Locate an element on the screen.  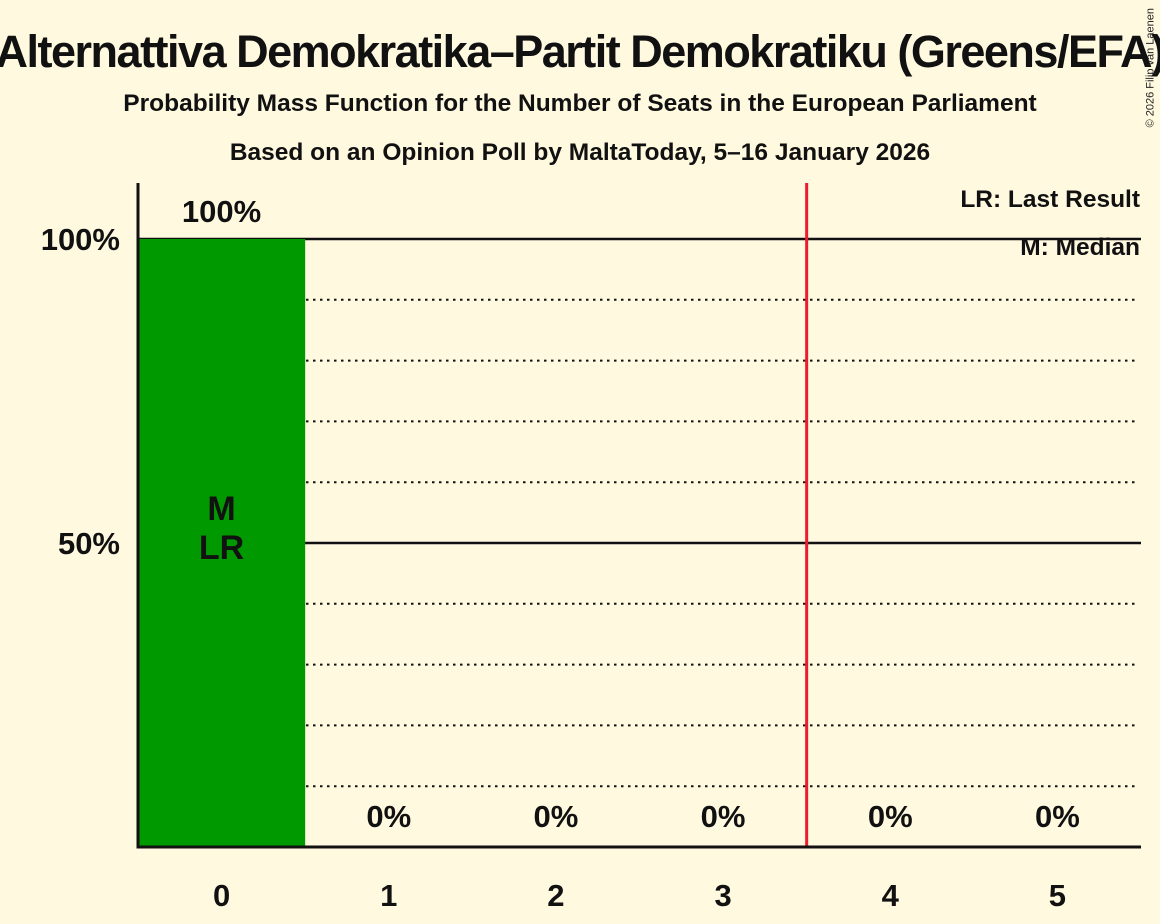
y-tick-label-100: 100% is located at coordinates (80, 239).